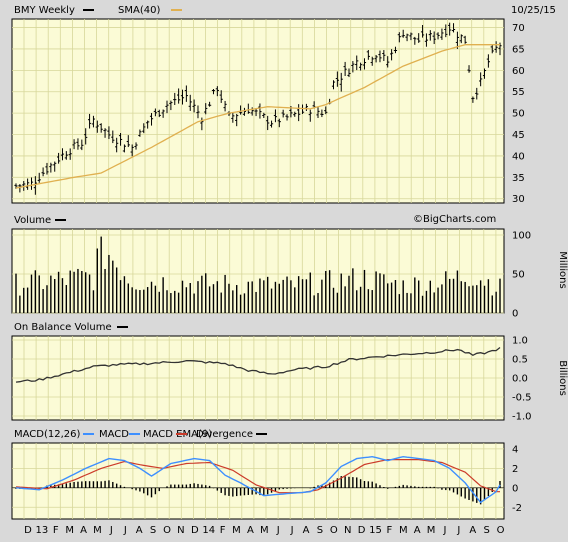  What do you see at coordinates (347, 530) in the screenshot?
I see `x-tick-label: N` at bounding box center [347, 530].